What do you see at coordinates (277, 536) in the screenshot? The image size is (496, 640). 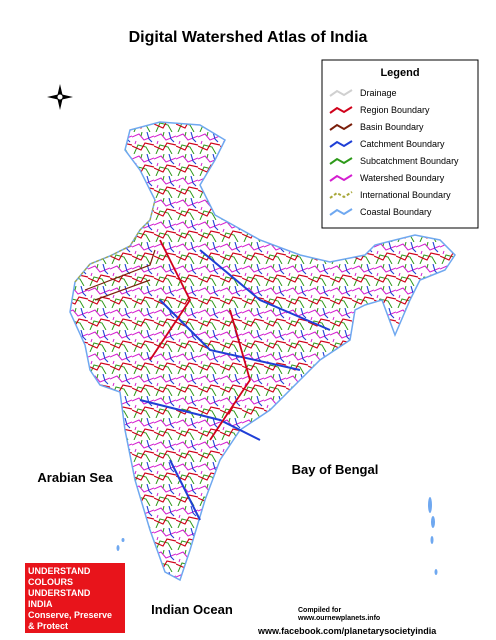 I see `islands` at bounding box center [277, 536].